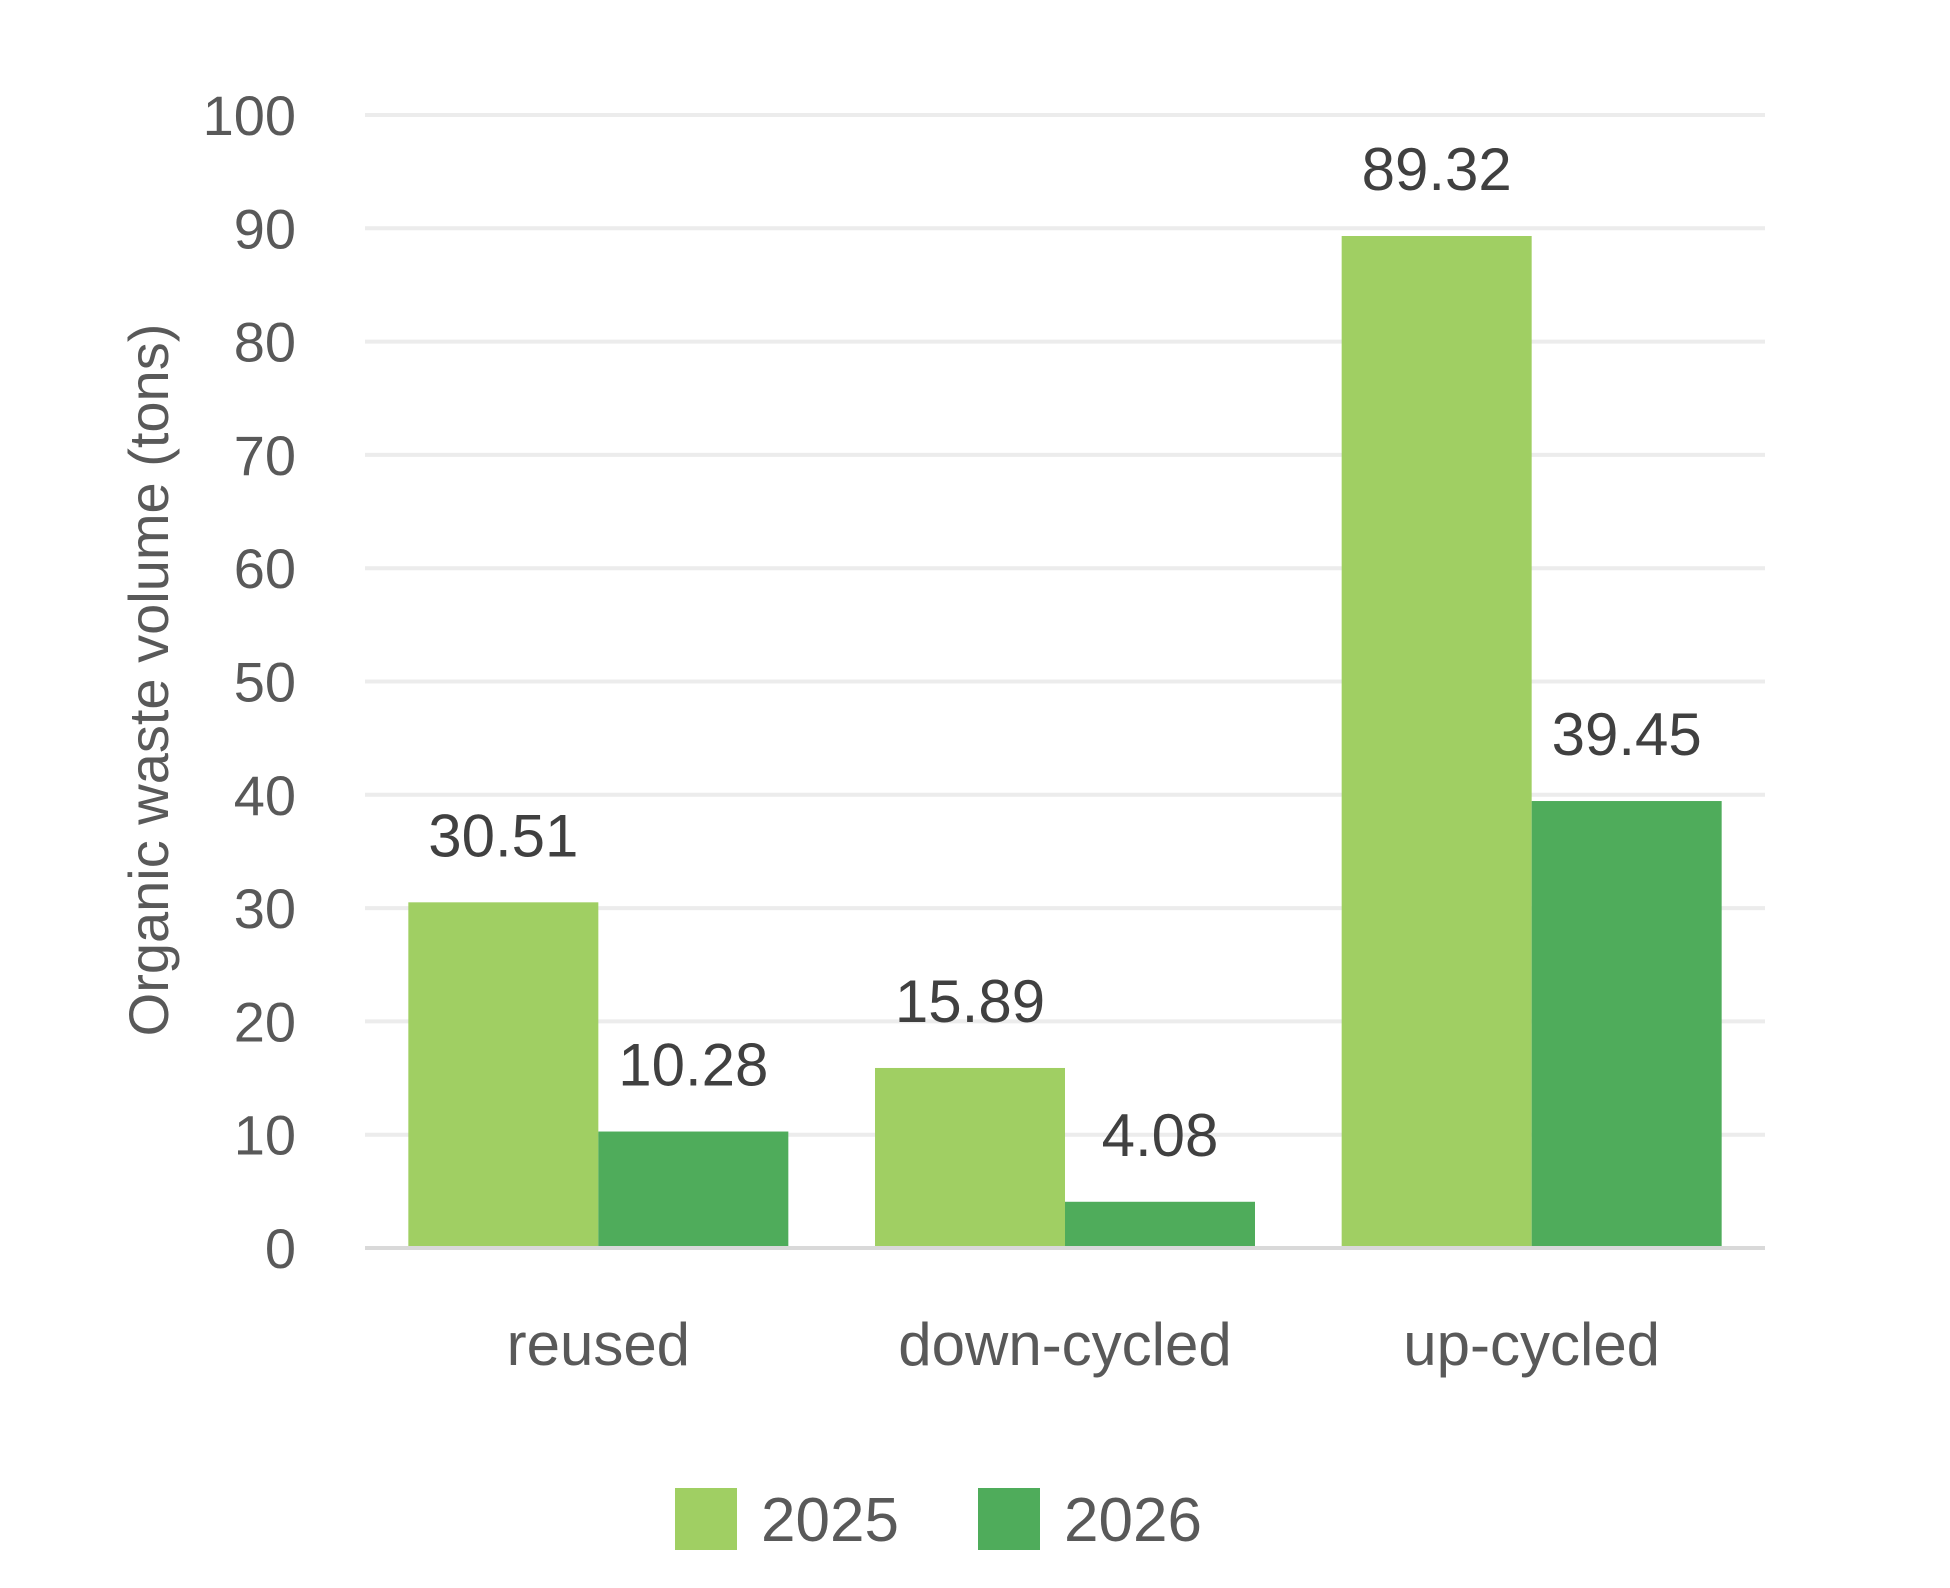 Image resolution: width=1950 pixels, height=1588 pixels. I want to click on y-tick-label: 100, so click(249, 115).